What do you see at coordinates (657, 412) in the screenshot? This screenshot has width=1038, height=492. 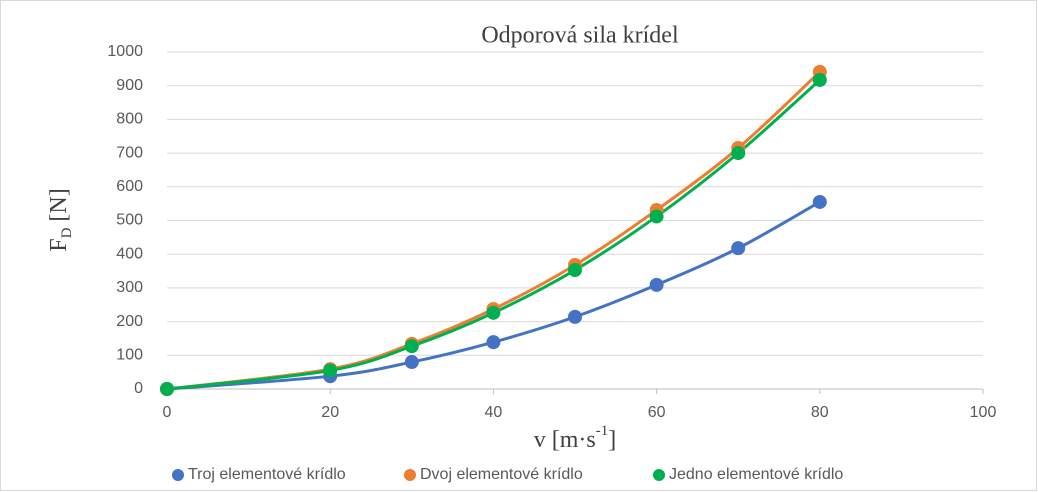 I see `x-tick-label: 60` at bounding box center [657, 412].